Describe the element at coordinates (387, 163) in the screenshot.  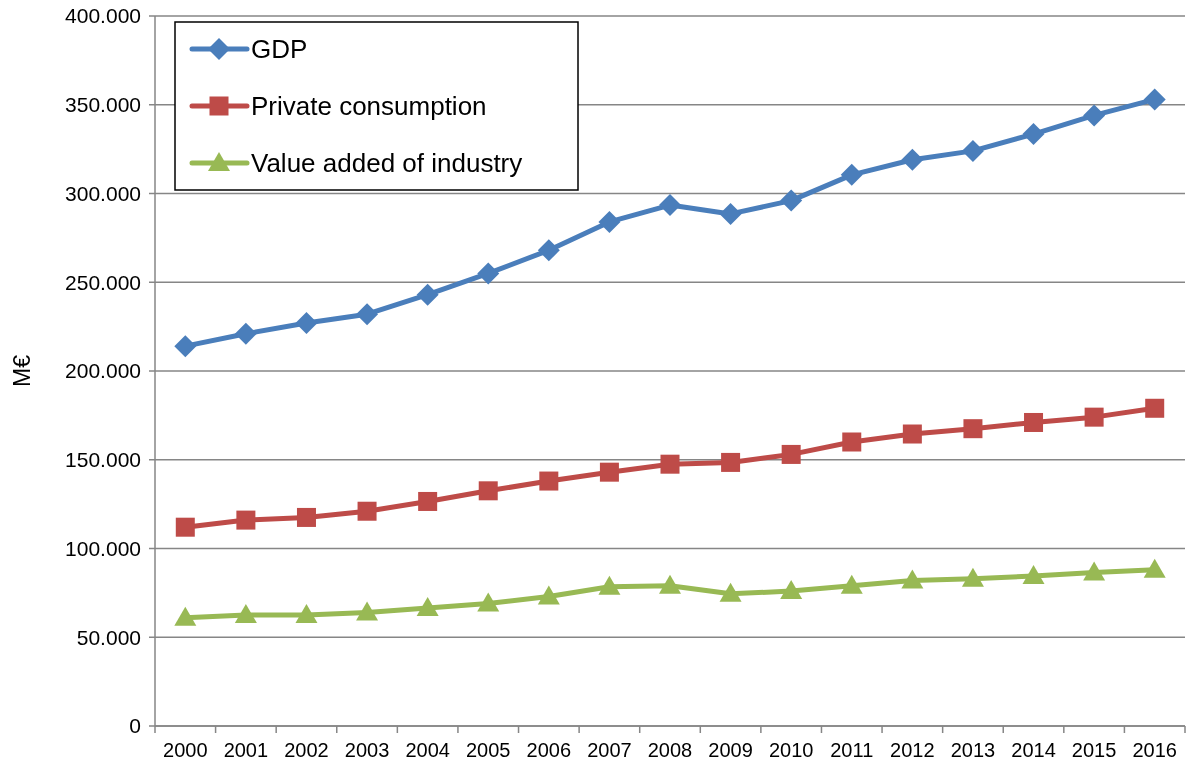
I see `legend-label: Value added of industry` at that location.